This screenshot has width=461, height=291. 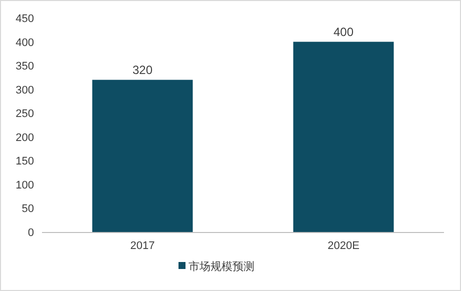 I want to click on data-label: 320, so click(x=142, y=69).